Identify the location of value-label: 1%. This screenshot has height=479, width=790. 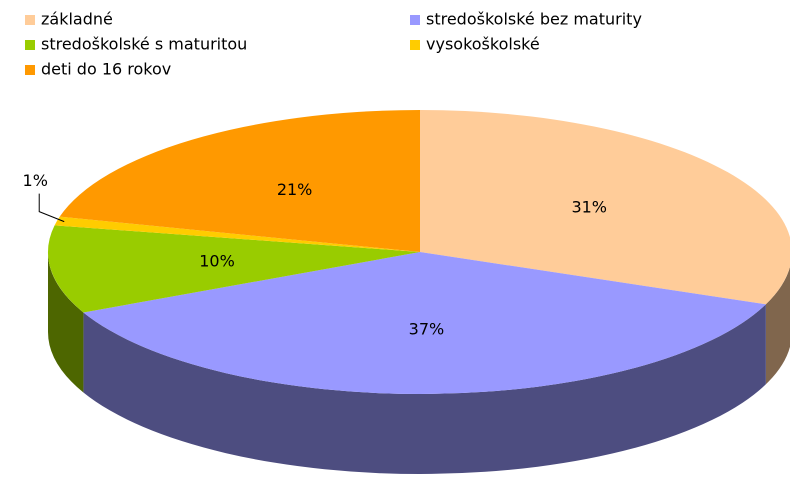
(35, 180).